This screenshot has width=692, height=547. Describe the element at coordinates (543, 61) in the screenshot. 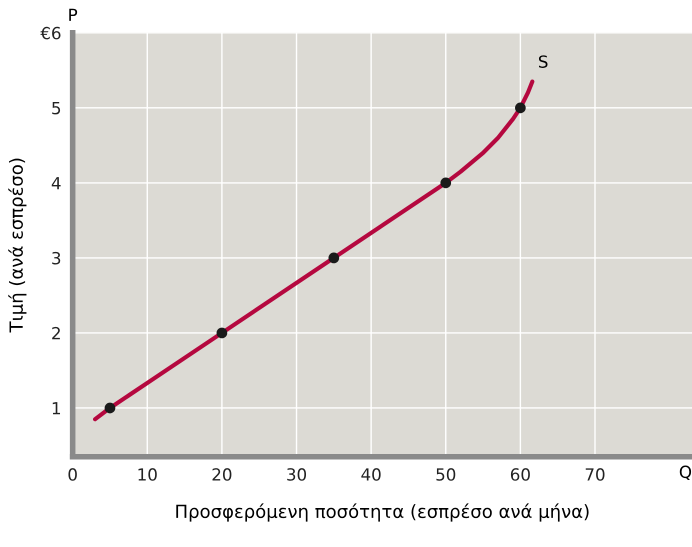

I see `annotation: S` at that location.